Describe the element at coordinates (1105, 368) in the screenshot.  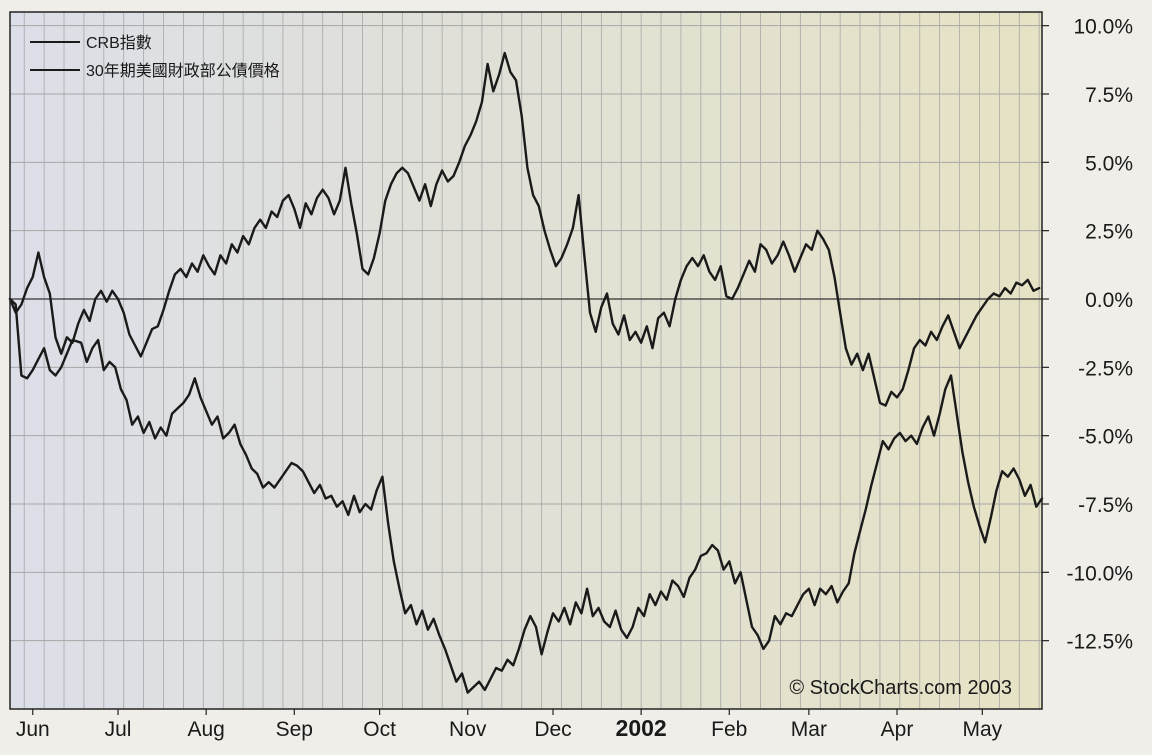
I see `y-tick-label: -2.5%` at that location.